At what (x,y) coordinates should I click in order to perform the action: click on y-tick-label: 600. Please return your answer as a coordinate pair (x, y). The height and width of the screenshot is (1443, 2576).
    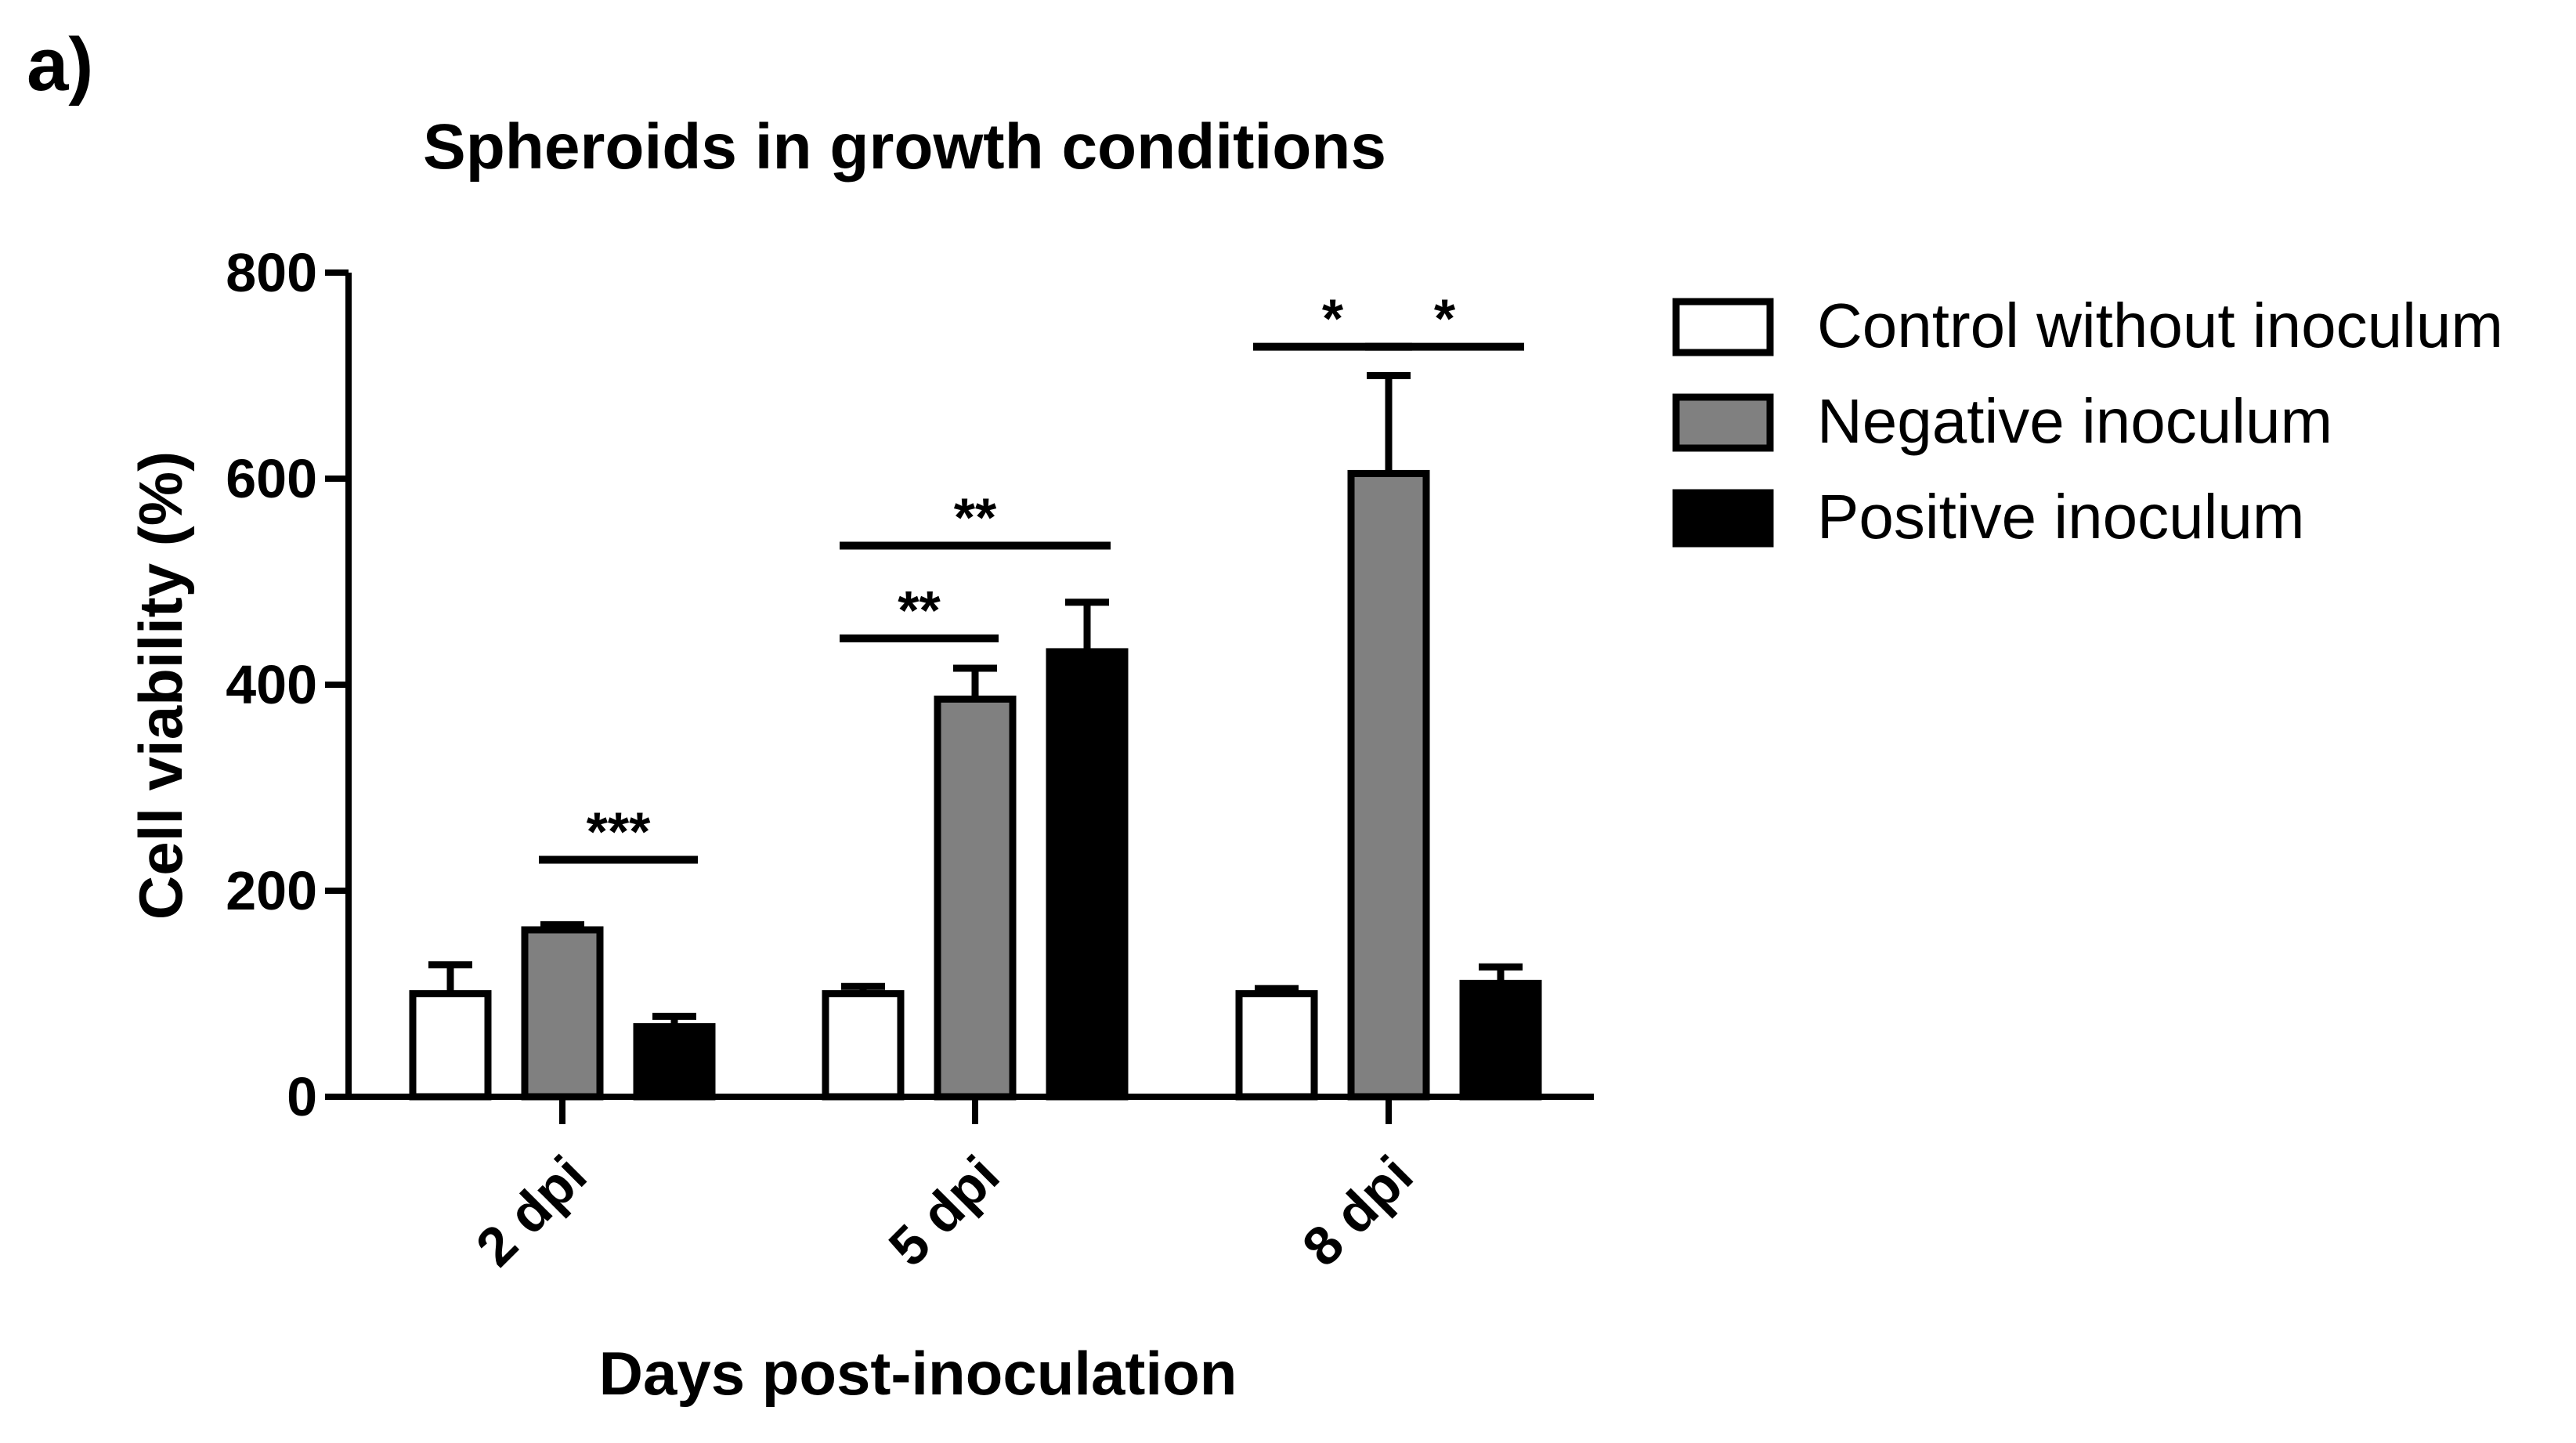
    Looking at the image, I should click on (271, 478).